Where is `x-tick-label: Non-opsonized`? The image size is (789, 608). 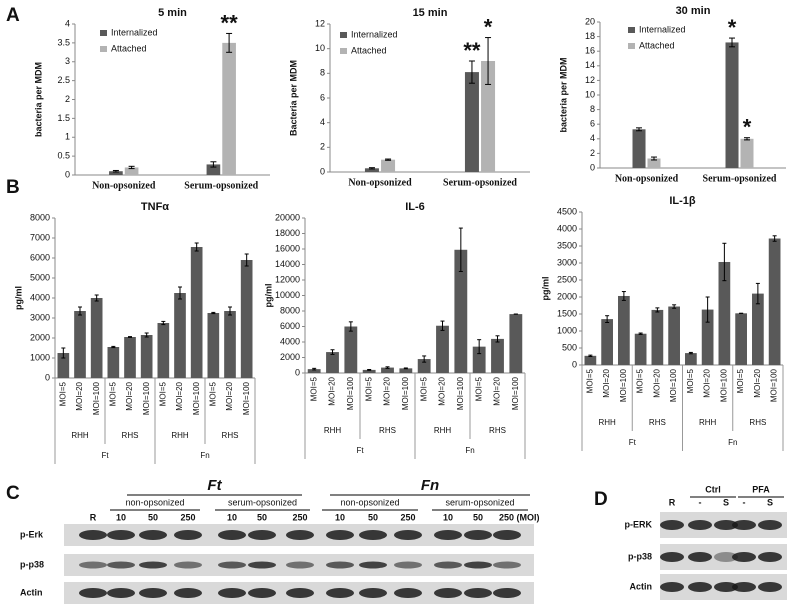 x-tick-label: Non-opsonized is located at coordinates (380, 182).